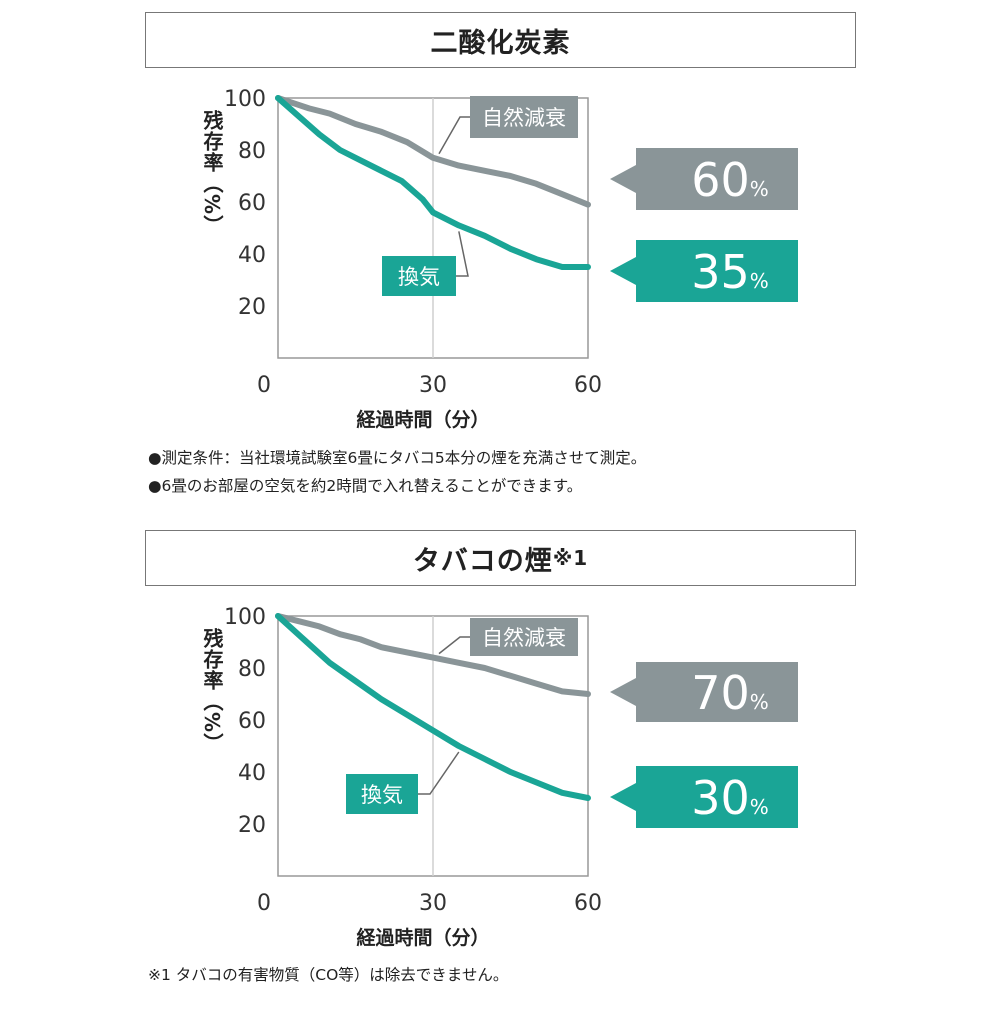  What do you see at coordinates (730, 693) in the screenshot?
I see `end-value-decay: 70%` at bounding box center [730, 693].